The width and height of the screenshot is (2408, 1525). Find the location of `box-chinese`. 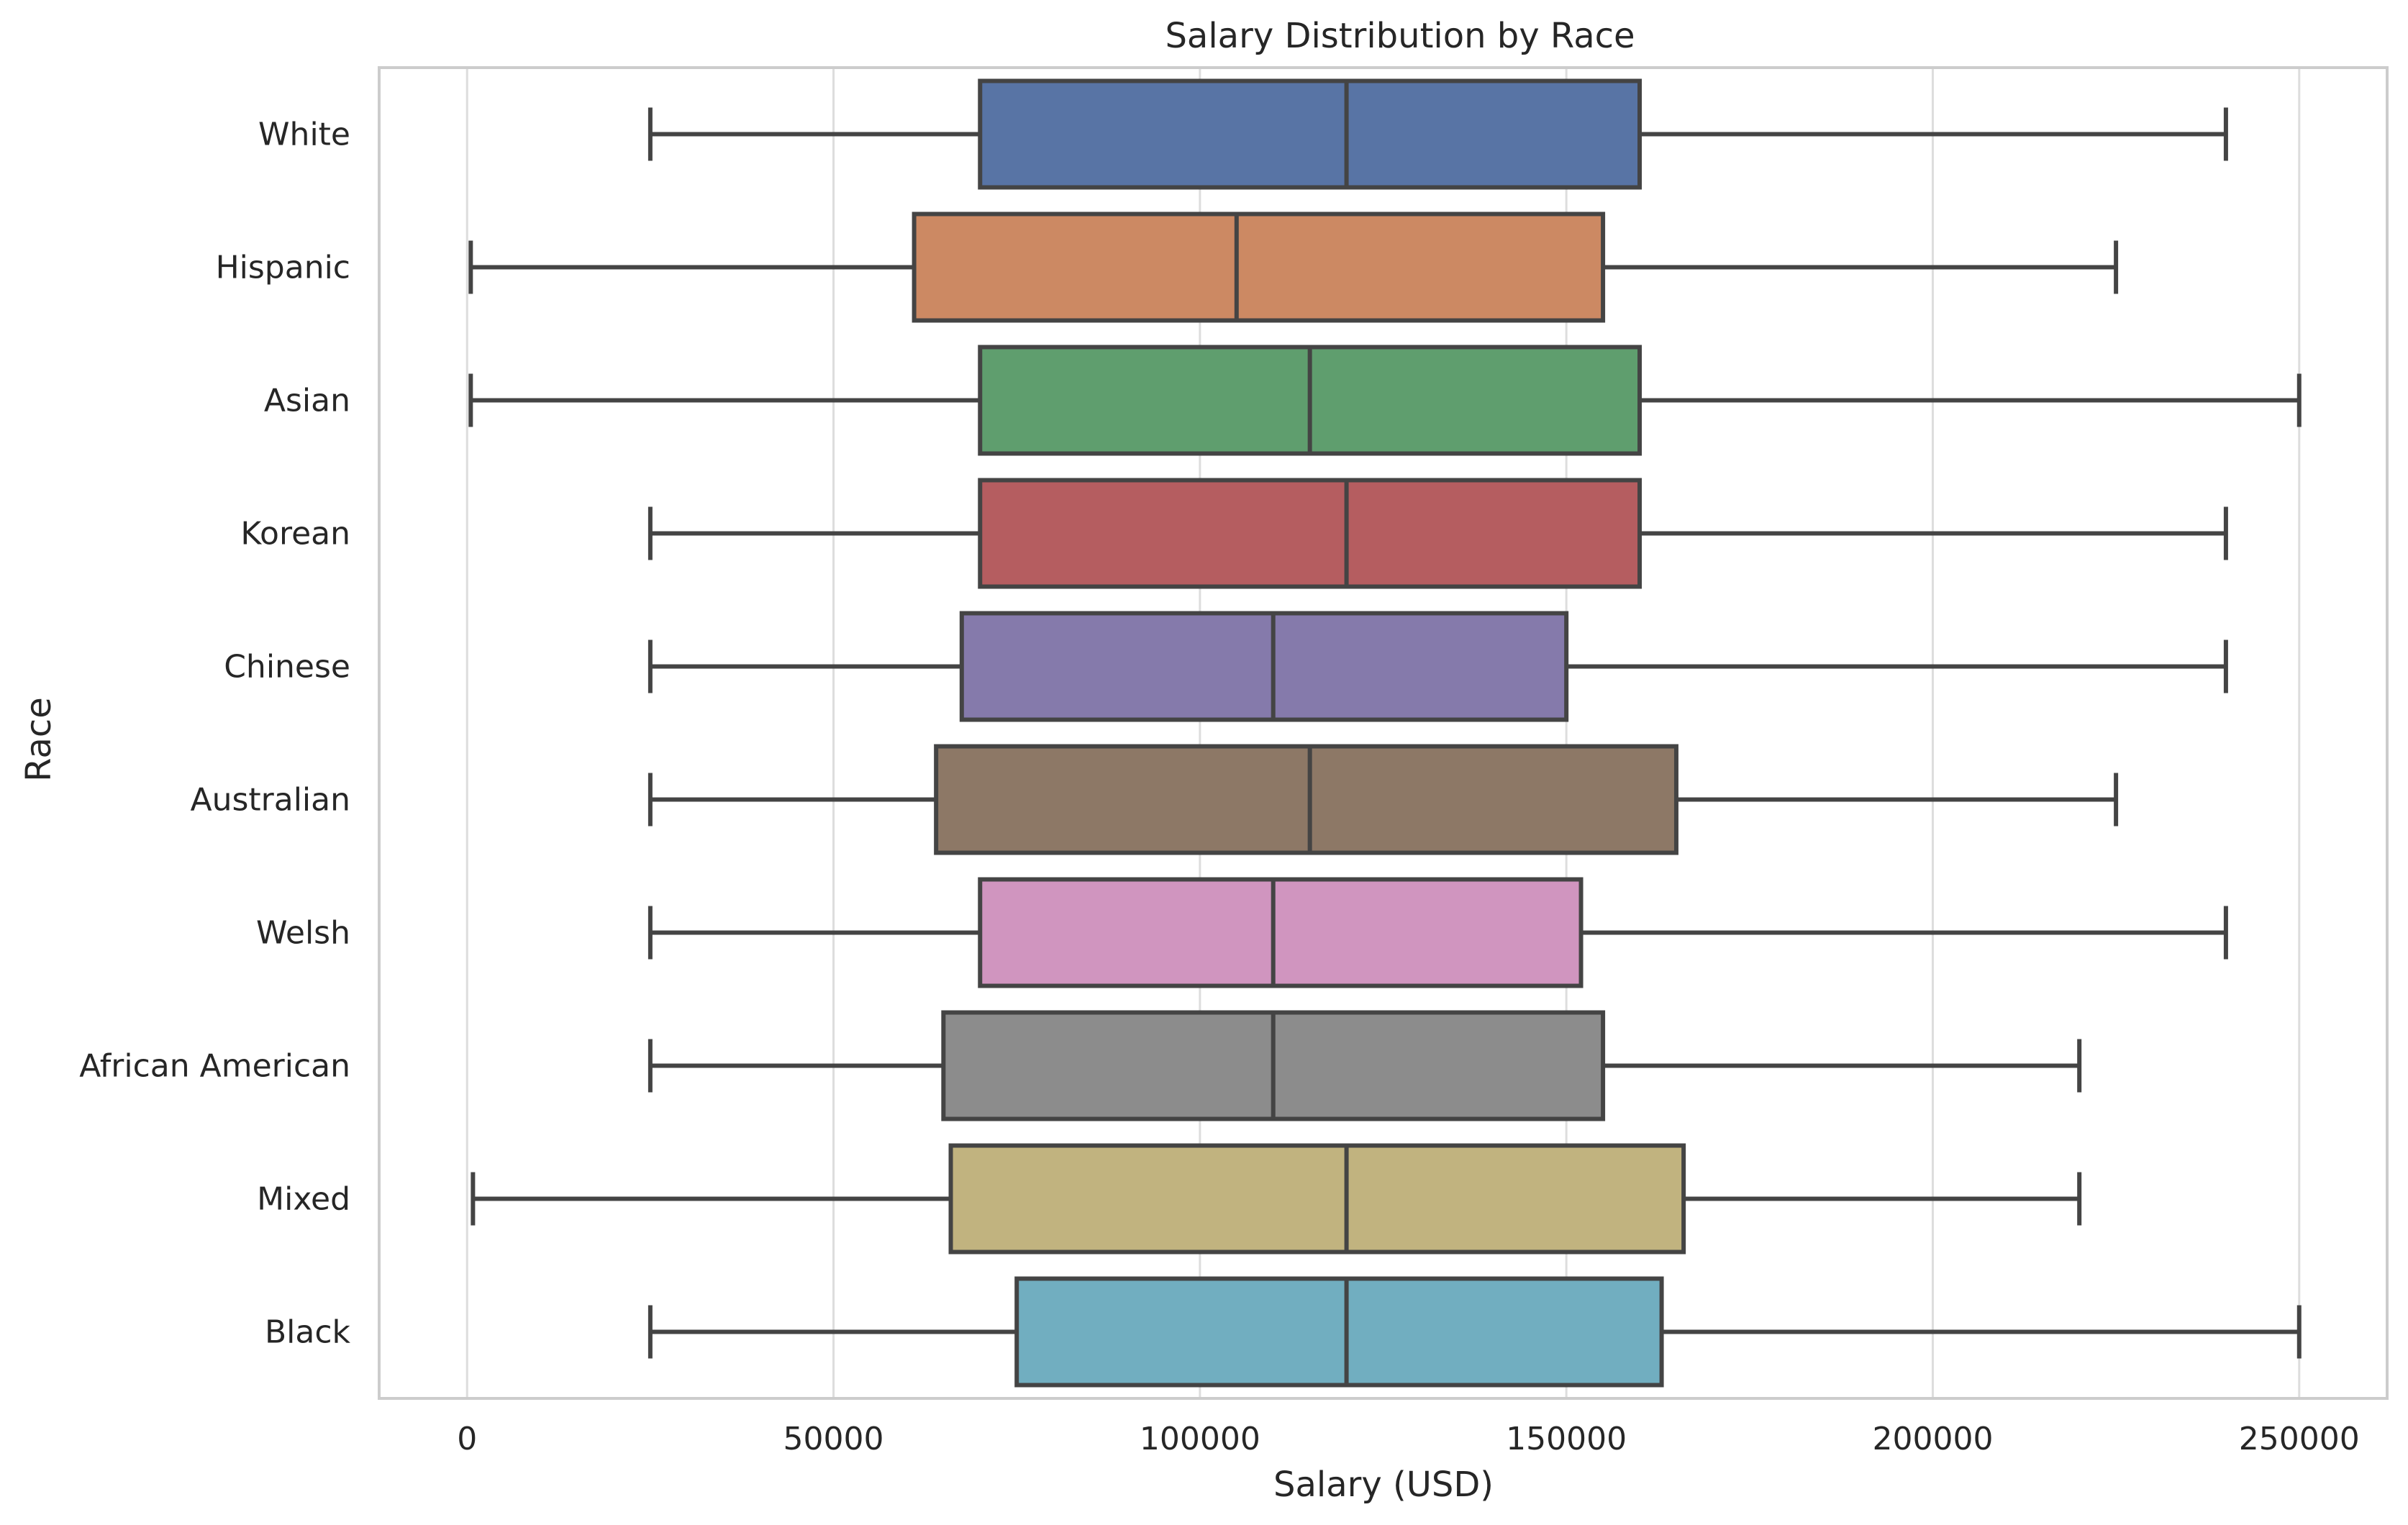

box-chinese is located at coordinates (1438, 666).